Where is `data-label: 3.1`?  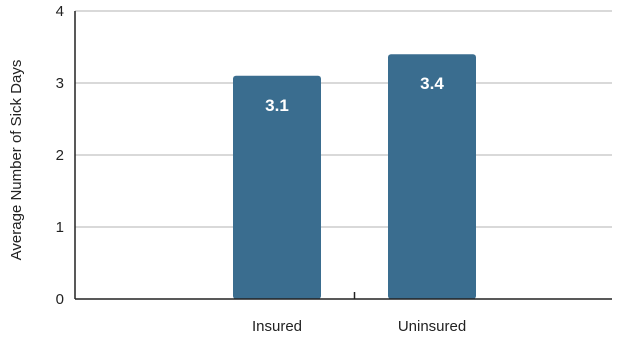
data-label: 3.1 is located at coordinates (277, 105).